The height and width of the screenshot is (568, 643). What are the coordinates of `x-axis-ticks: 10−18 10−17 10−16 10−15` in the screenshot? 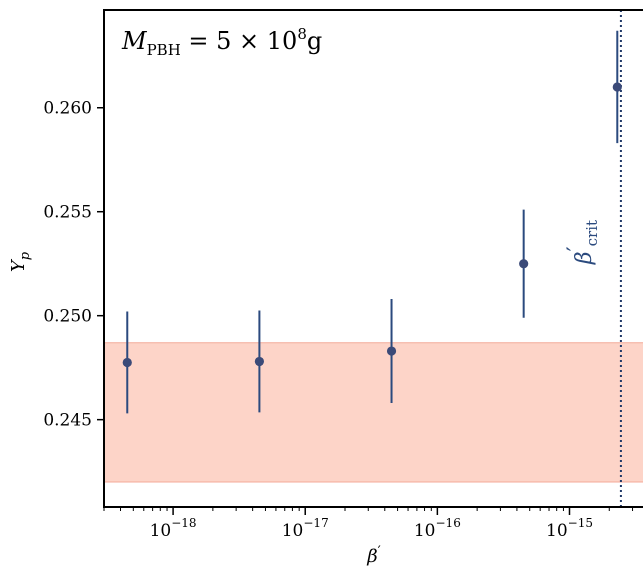 It's located at (371, 524).